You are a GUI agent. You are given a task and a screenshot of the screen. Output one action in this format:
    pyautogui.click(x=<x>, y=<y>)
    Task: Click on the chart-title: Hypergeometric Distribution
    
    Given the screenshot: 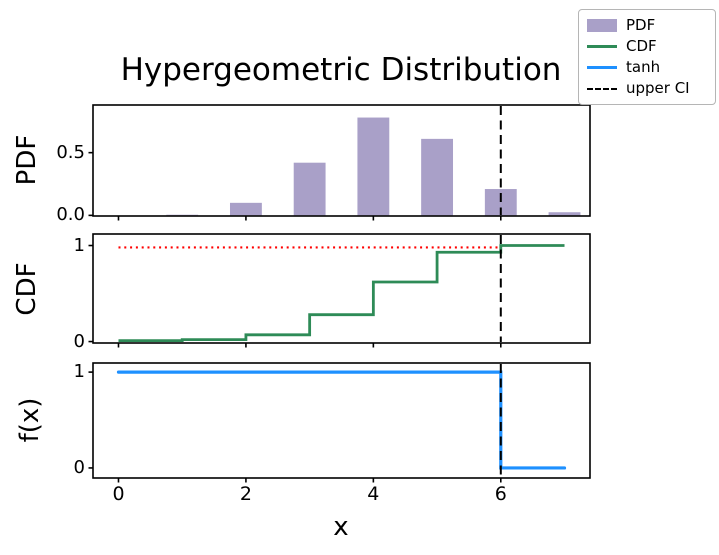 What is the action you would take?
    pyautogui.click(x=341, y=70)
    